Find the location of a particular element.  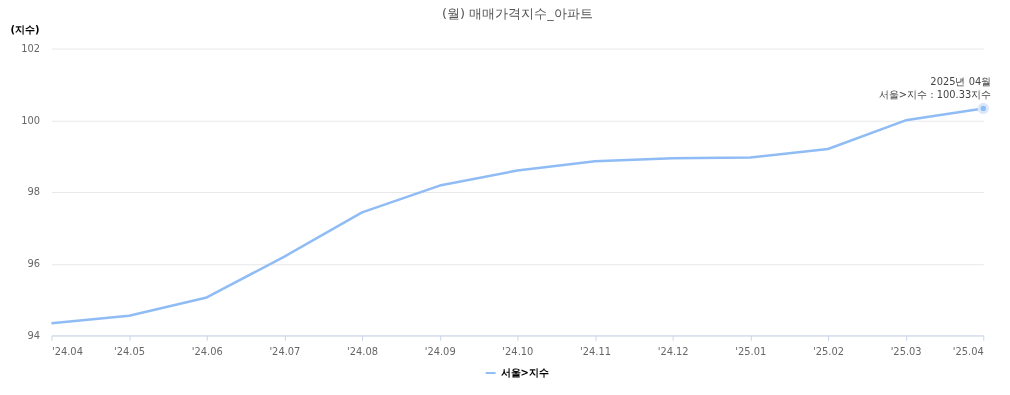

y-tick-label: 96 is located at coordinates (34, 264).